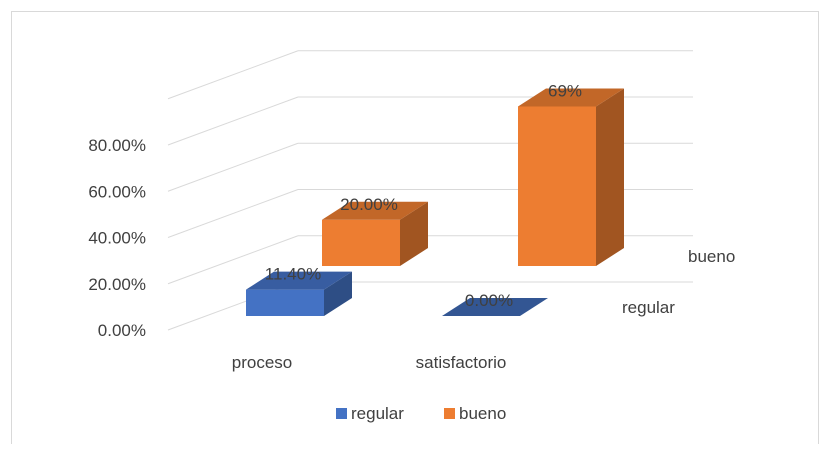 This screenshot has height=450, width=835. I want to click on data-label: 69%, so click(565, 90).